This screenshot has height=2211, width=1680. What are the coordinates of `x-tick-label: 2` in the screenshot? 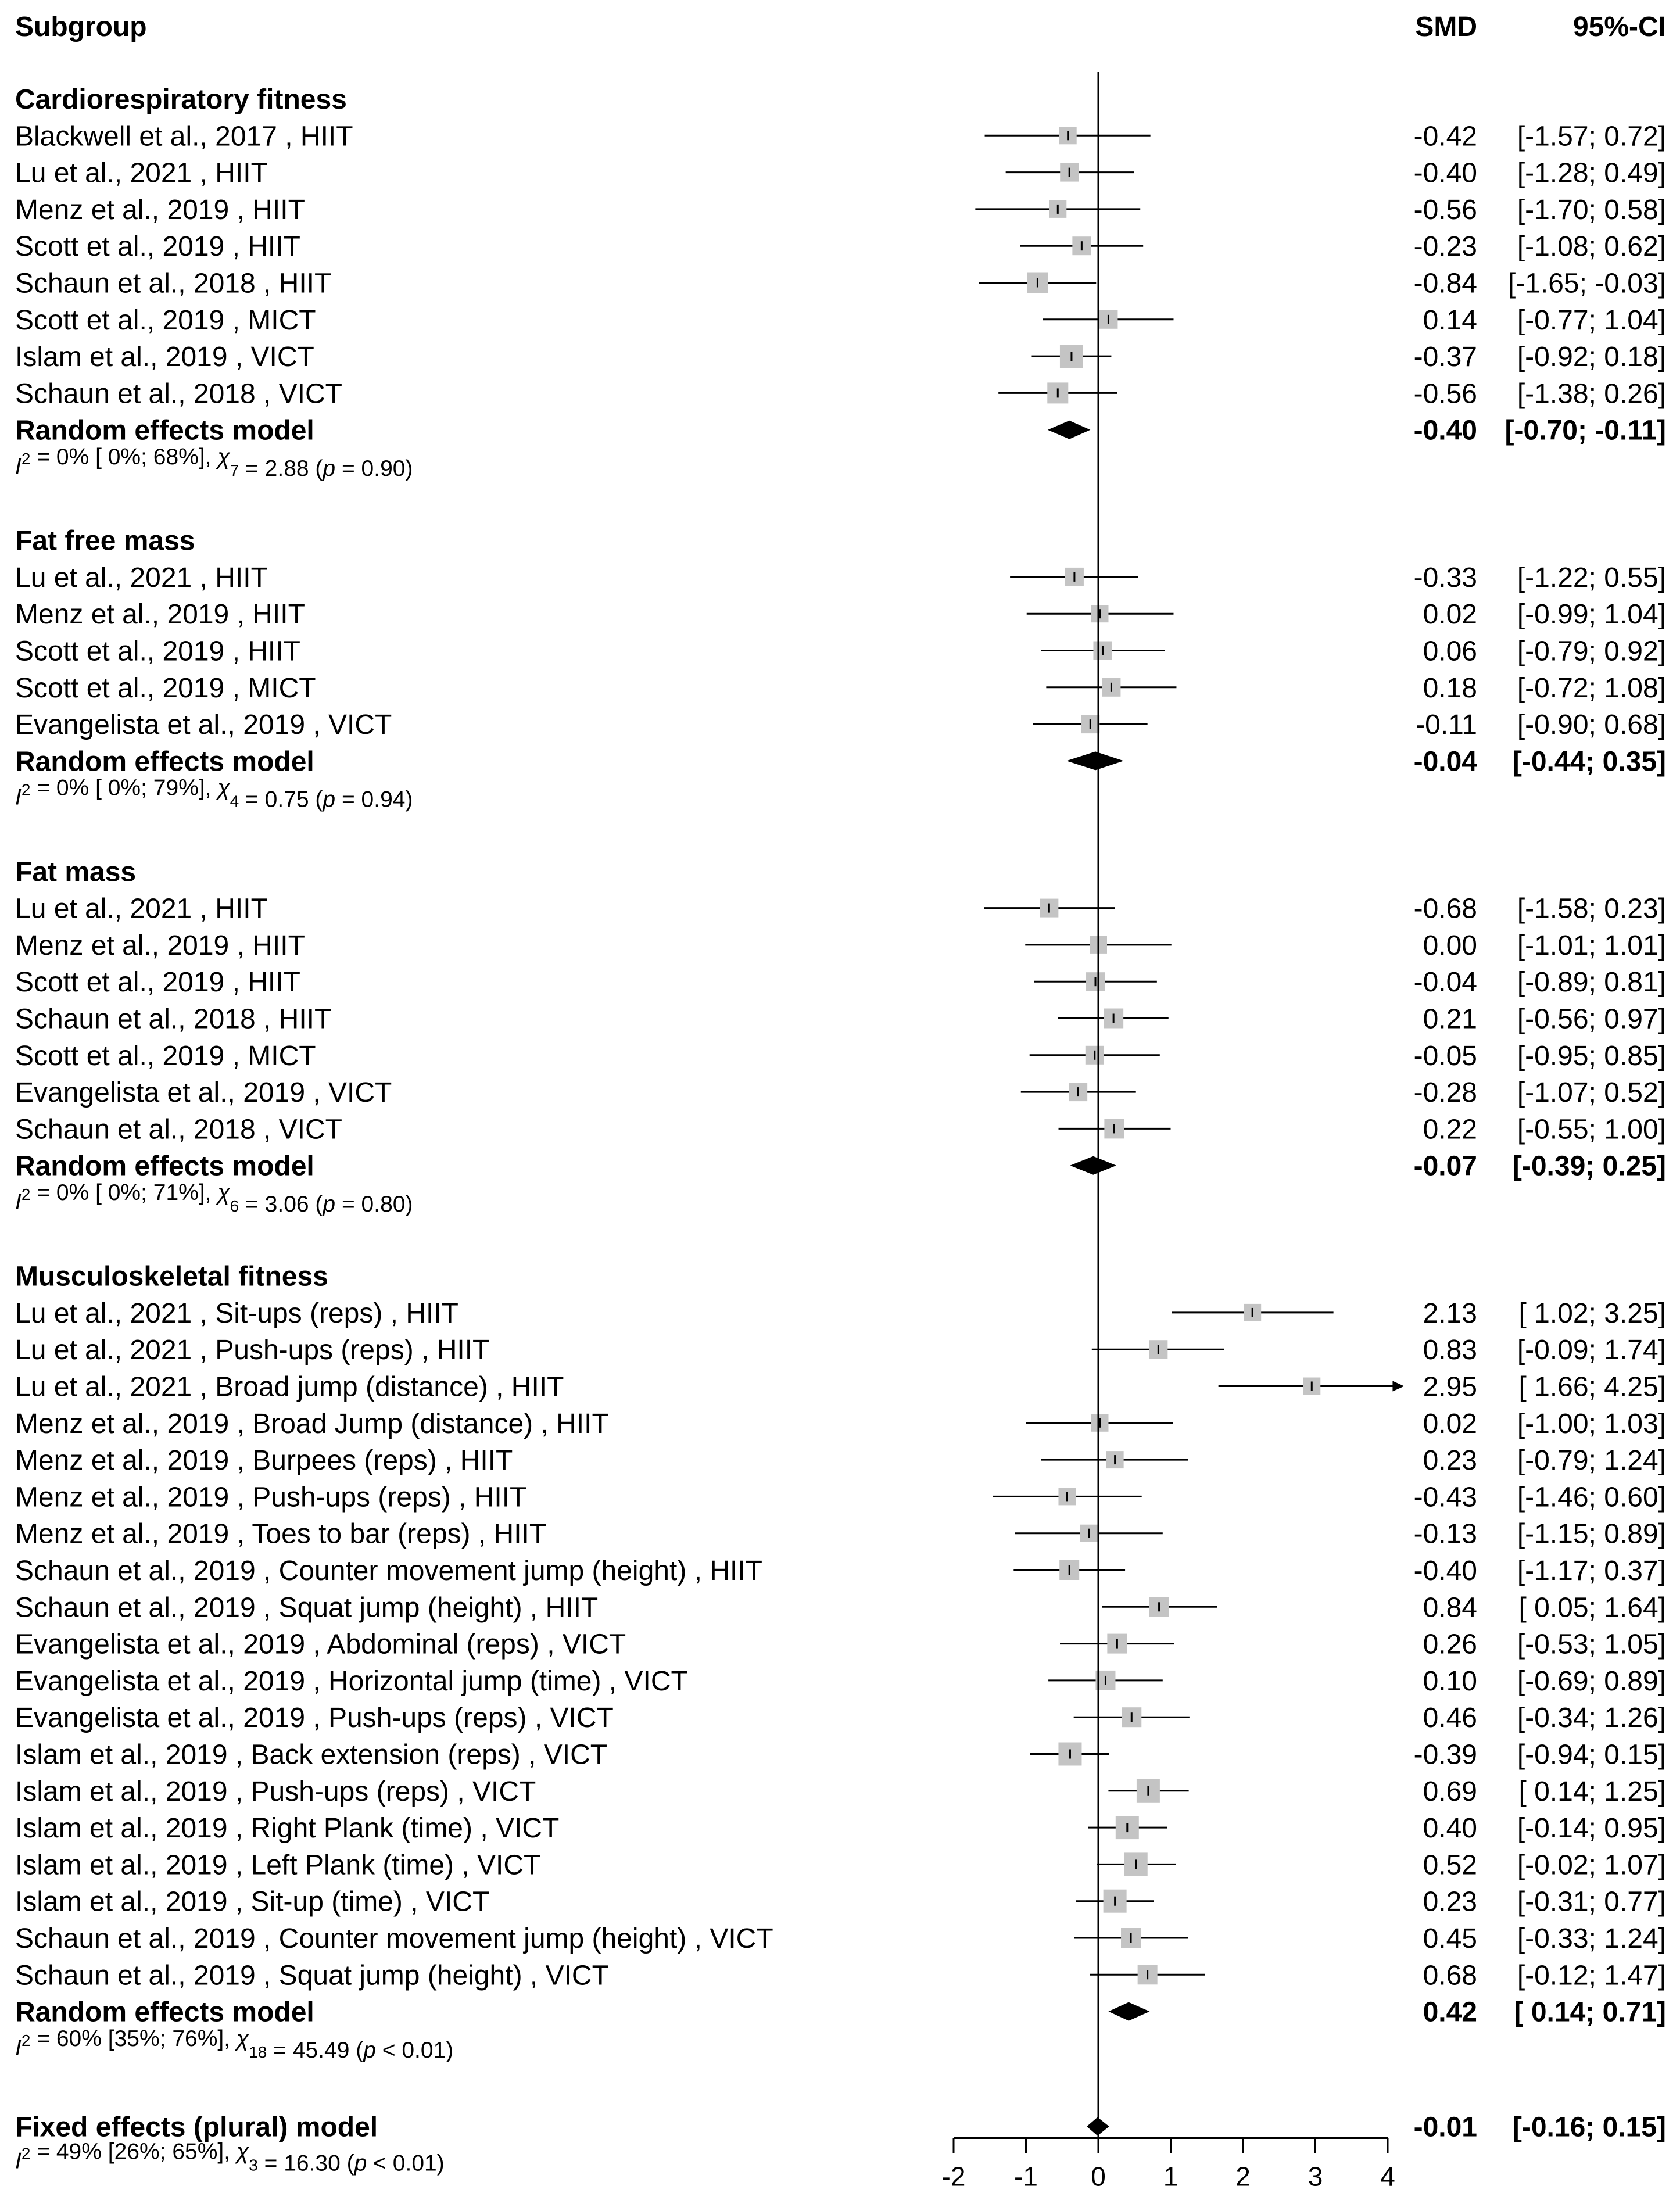 It's located at (1243, 2177).